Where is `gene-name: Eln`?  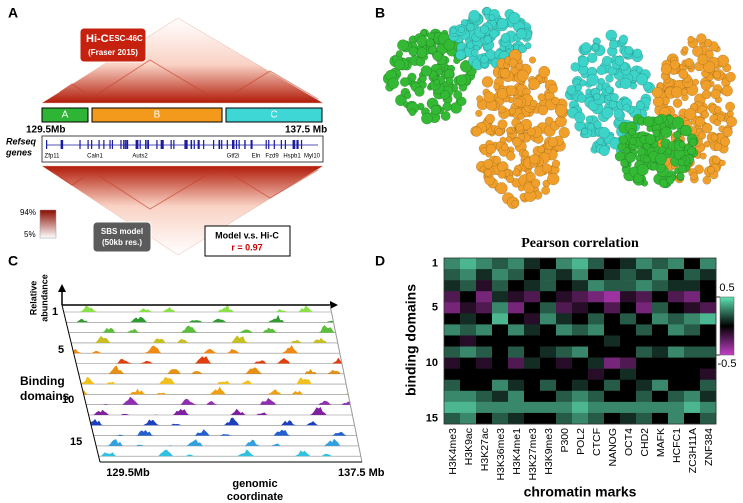 gene-name: Eln is located at coordinates (256, 157).